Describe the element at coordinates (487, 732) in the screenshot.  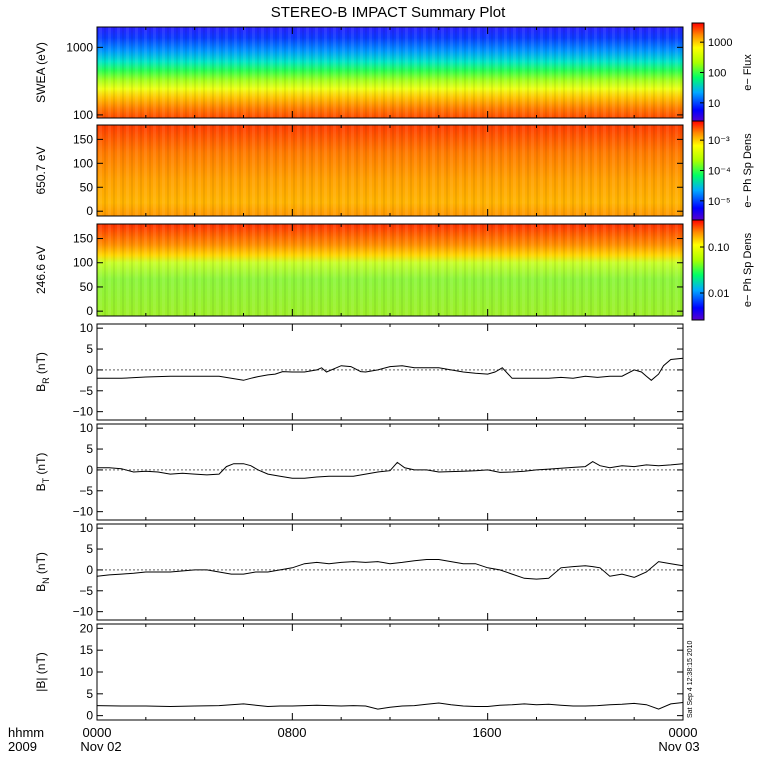
I see `x-tick-label: 1600` at that location.